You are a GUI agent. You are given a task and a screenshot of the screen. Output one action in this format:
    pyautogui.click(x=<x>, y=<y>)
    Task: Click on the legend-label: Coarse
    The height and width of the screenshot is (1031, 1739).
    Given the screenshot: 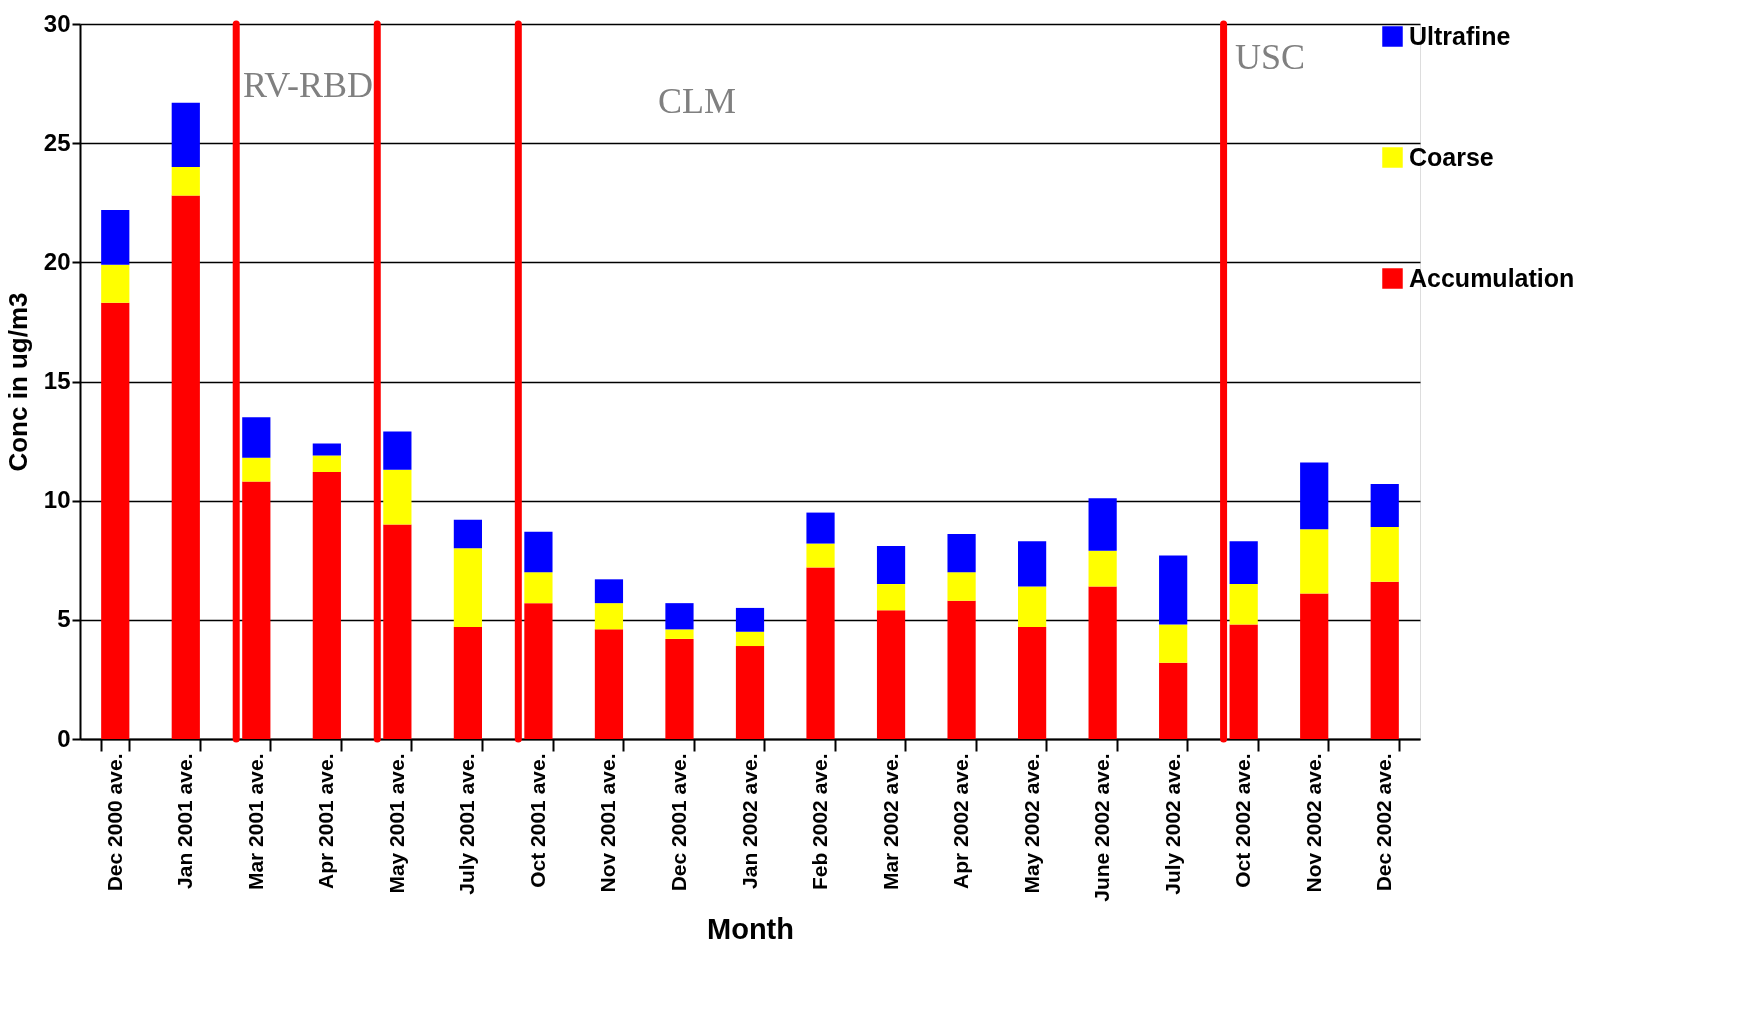 What is the action you would take?
    pyautogui.click(x=1451, y=156)
    